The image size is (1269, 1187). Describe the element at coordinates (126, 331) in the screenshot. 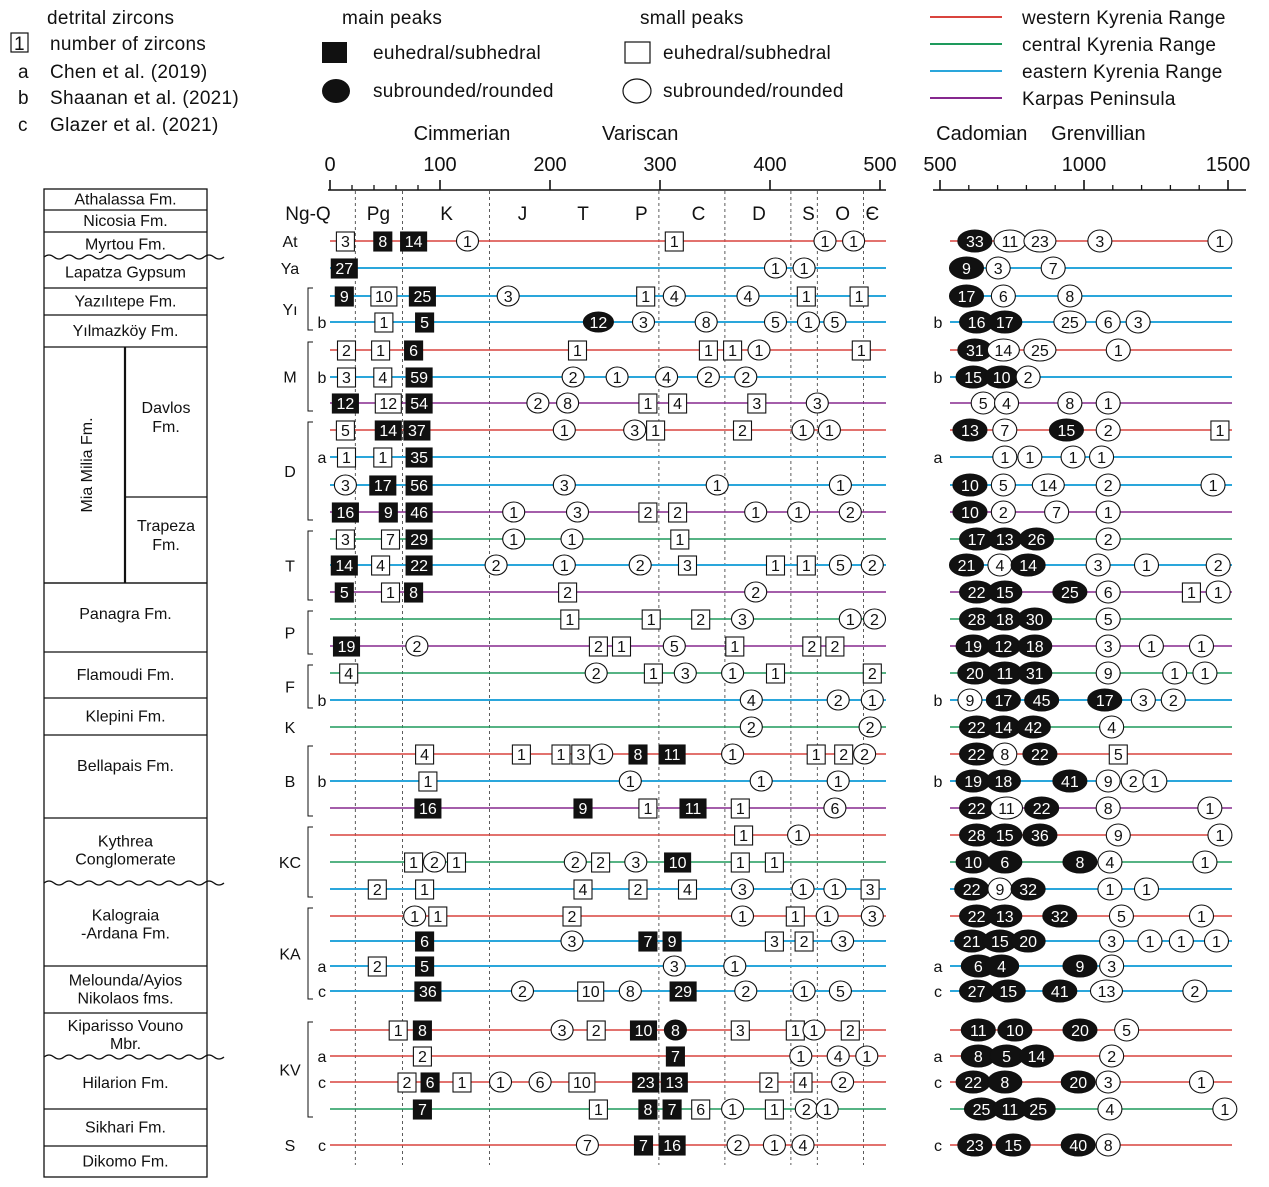

I see `formation-label: Yılmazköy Fm.` at that location.